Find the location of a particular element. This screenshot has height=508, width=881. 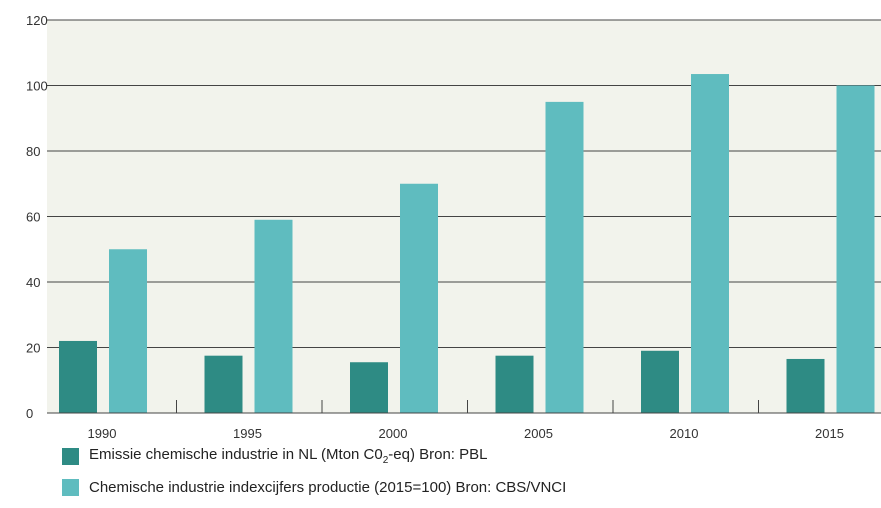

x-tick-label-2005: 2005 is located at coordinates (538, 433).